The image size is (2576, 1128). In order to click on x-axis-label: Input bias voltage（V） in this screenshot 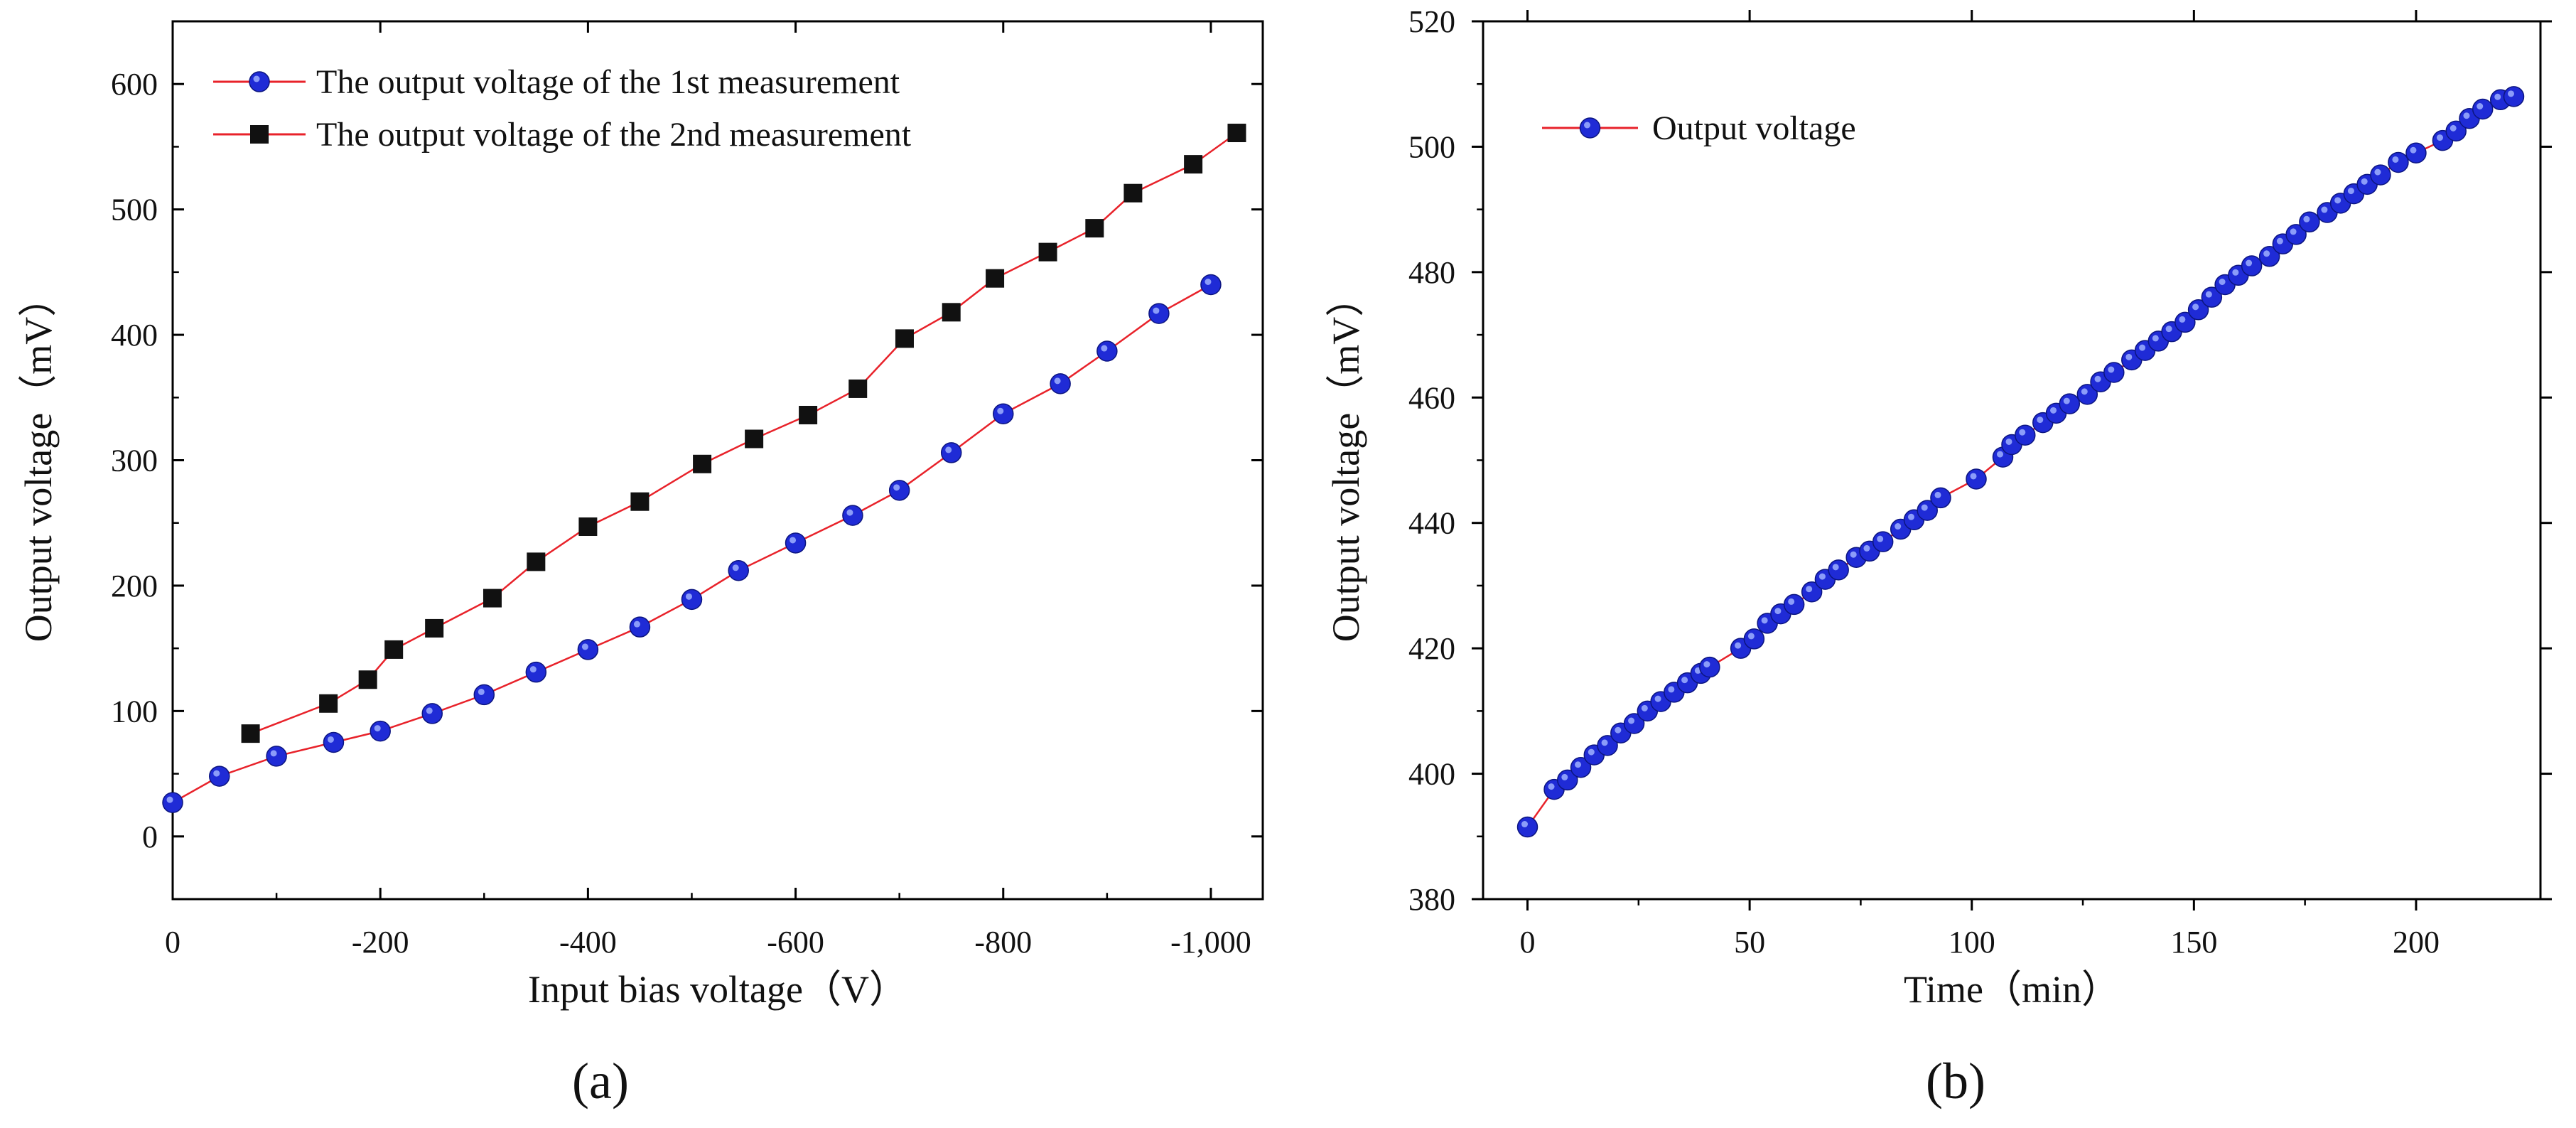, I will do `click(717, 989)`.